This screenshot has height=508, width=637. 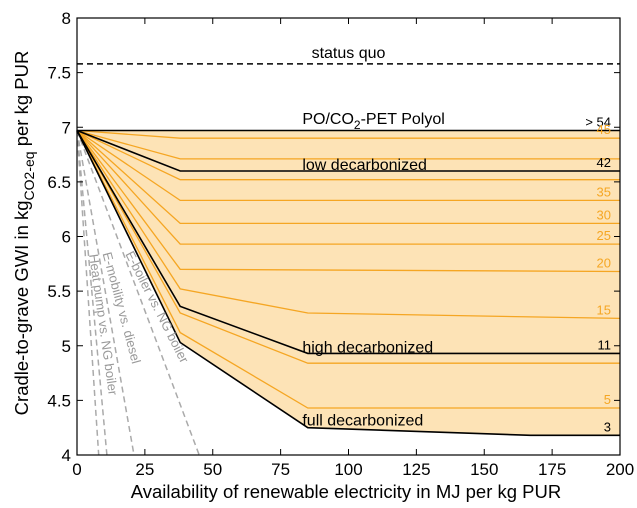 I want to click on annotation-high-decarbonized: high decarbonized, so click(x=367, y=347).